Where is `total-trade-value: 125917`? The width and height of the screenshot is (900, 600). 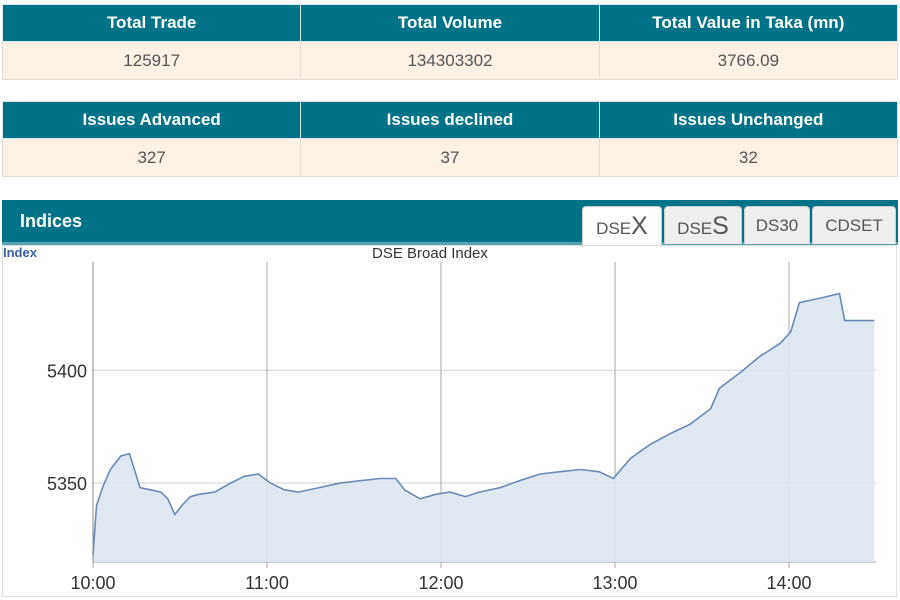 total-trade-value: 125917 is located at coordinates (151, 60).